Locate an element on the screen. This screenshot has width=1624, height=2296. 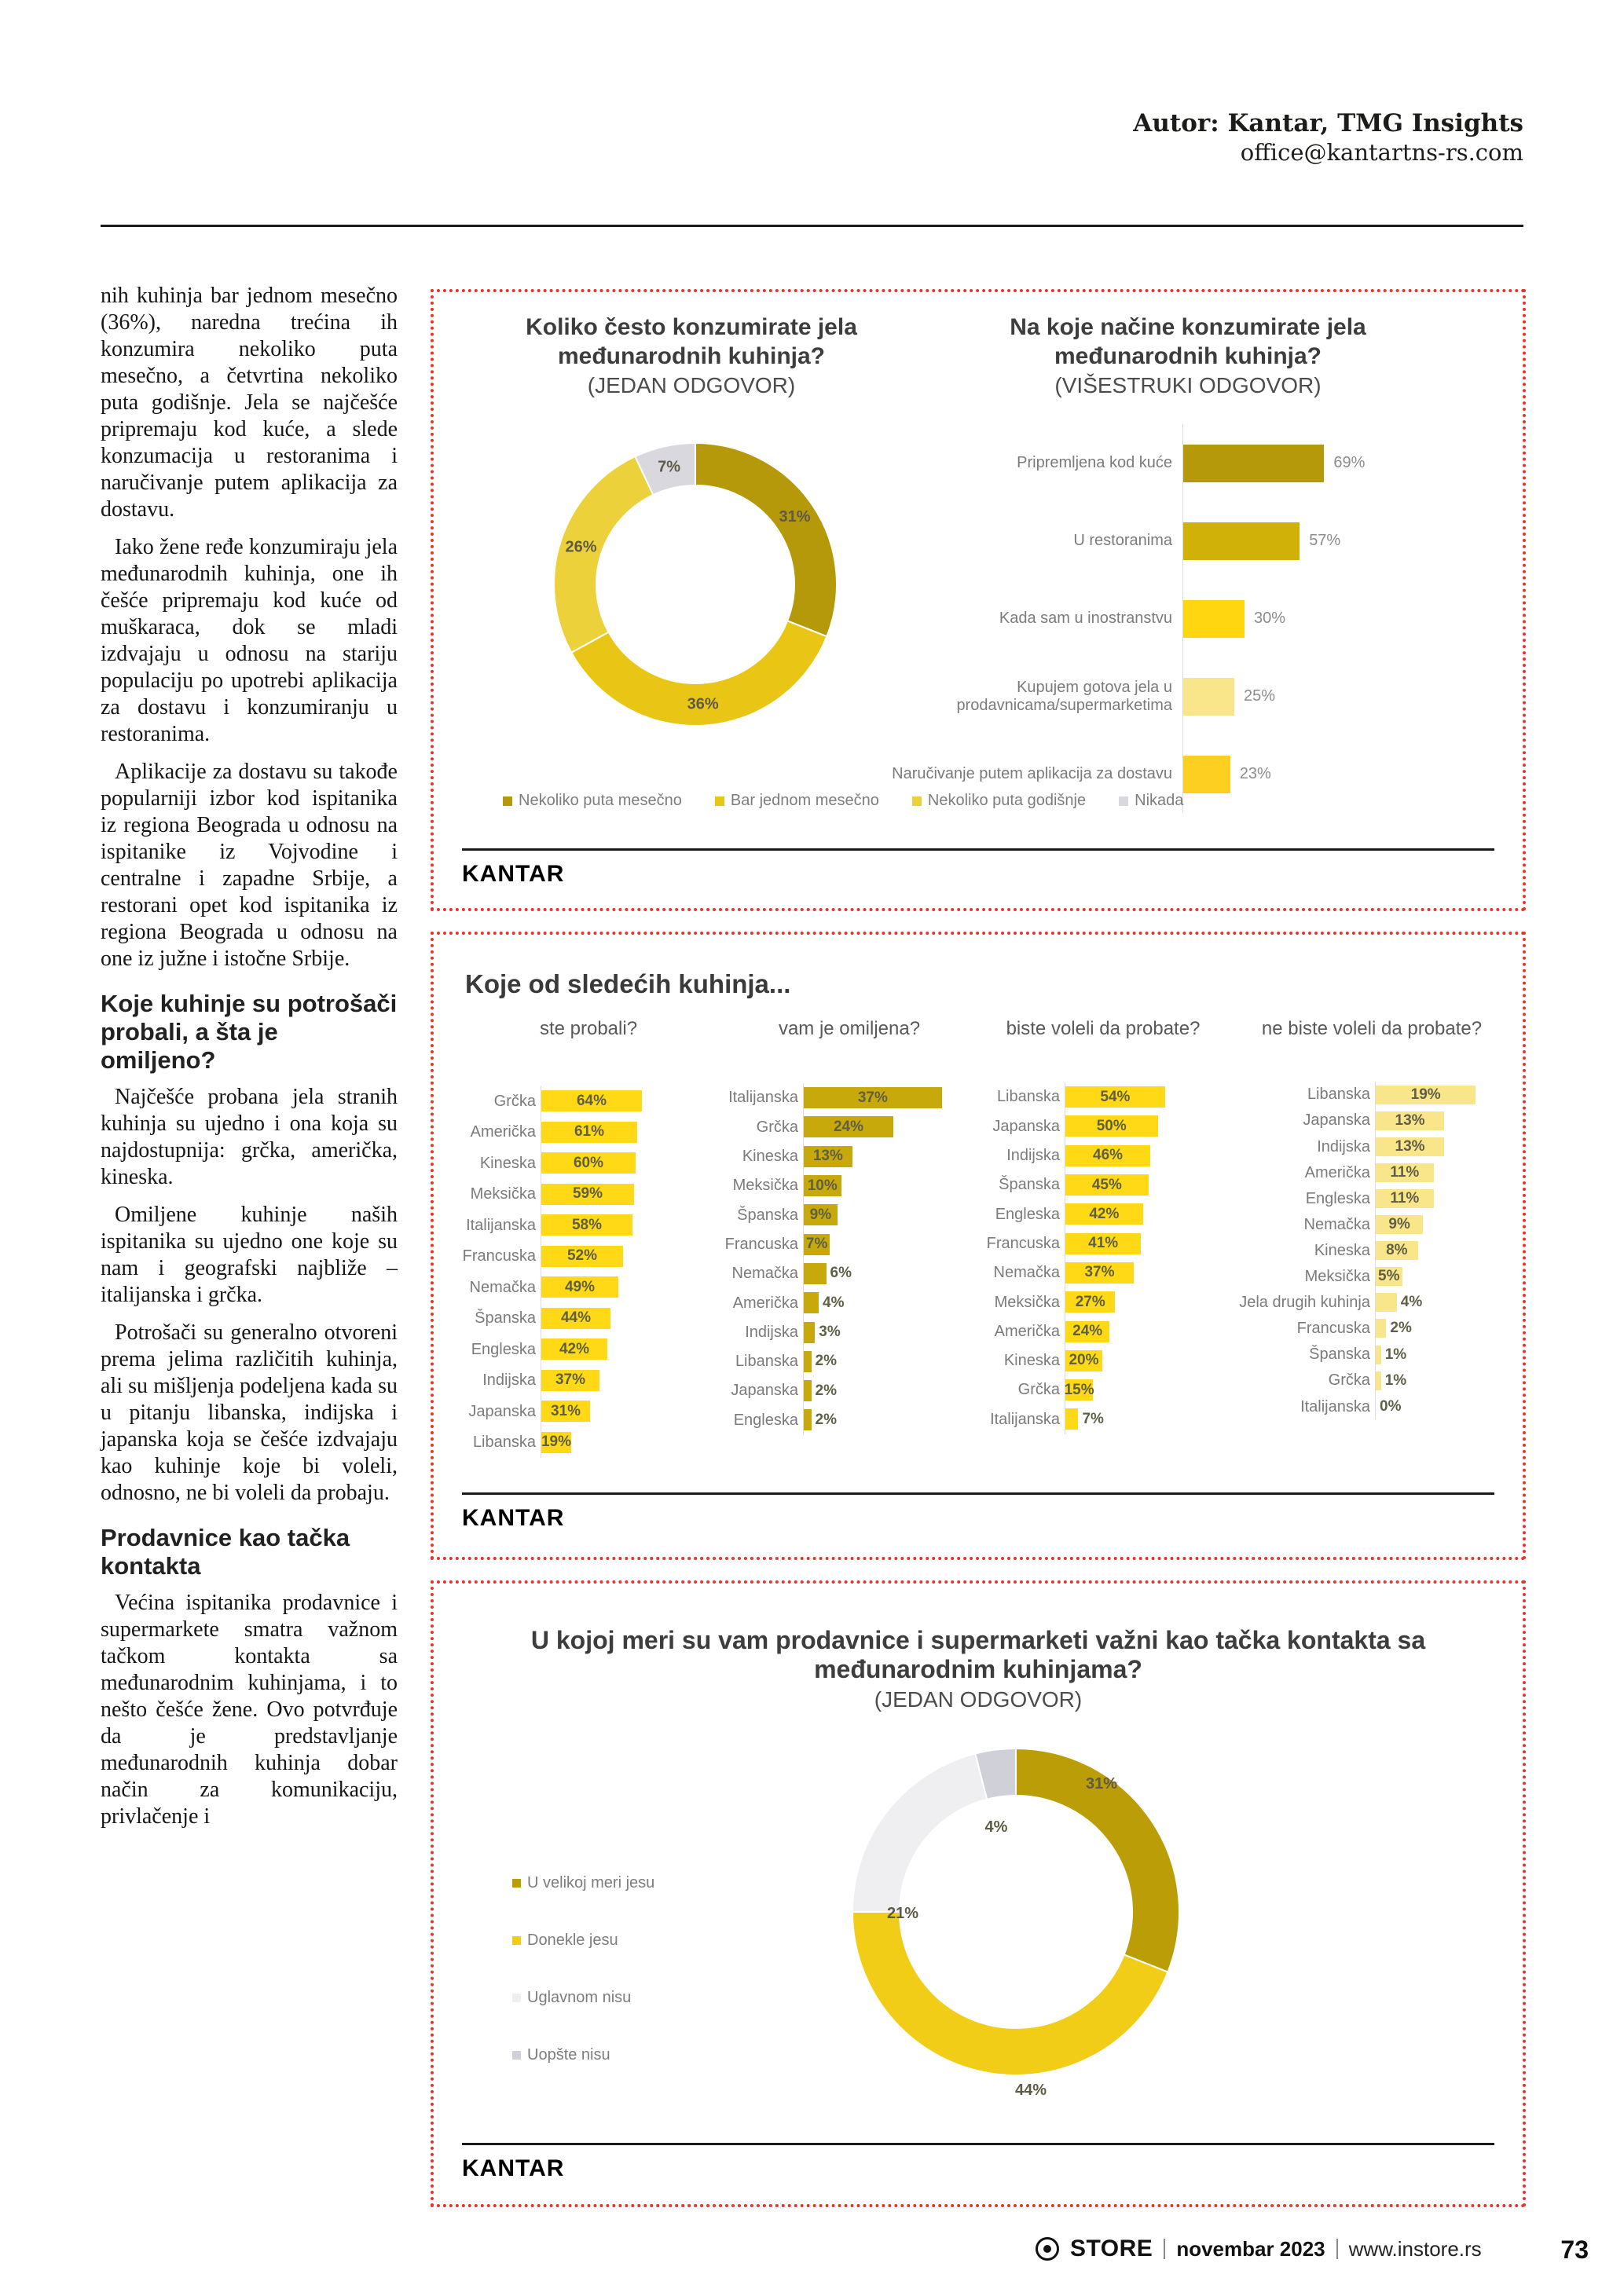
bar-value-label: 61% is located at coordinates (590, 1132).